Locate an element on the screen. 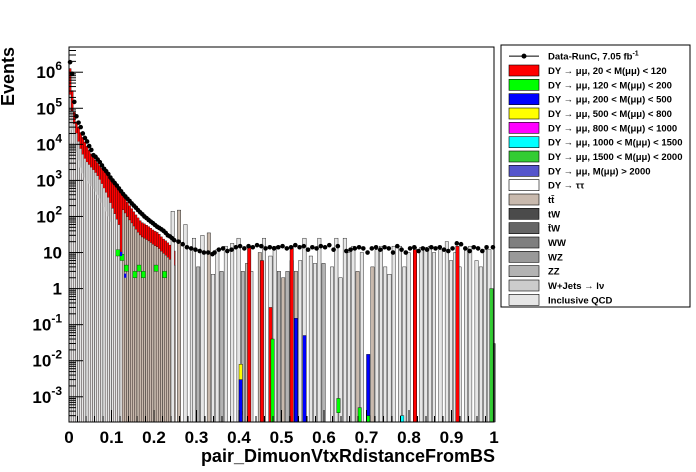  dy200-bar is located at coordinates (121, 254).